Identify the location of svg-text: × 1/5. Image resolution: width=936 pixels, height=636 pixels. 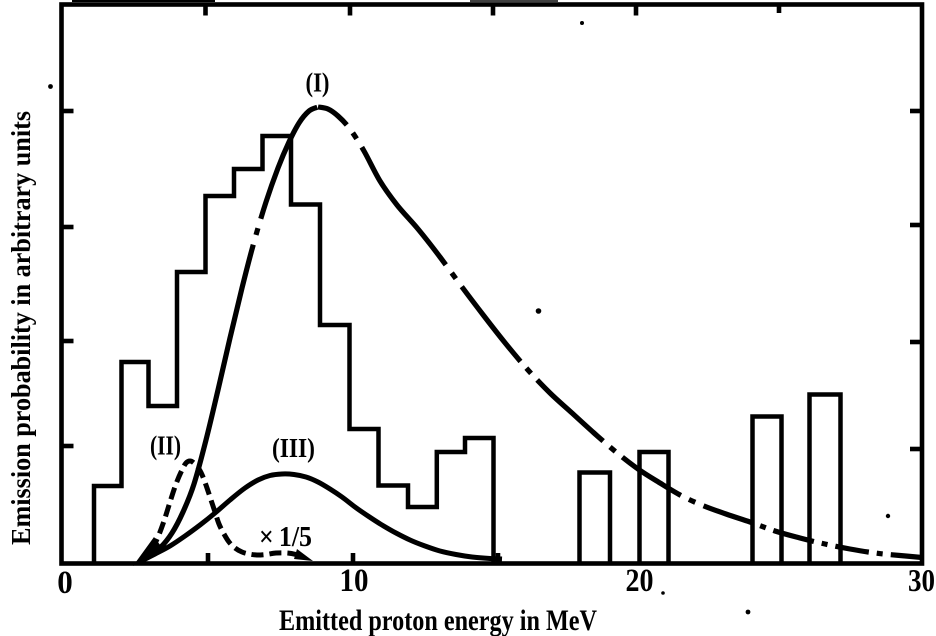
(285, 537).